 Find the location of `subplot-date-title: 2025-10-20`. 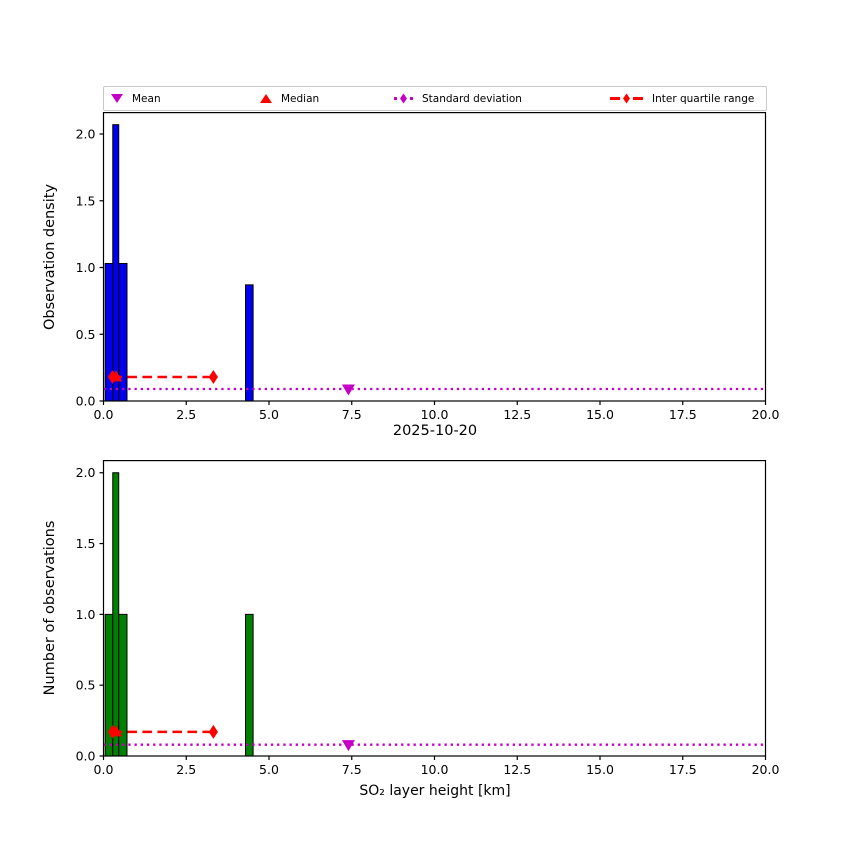

subplot-date-title: 2025-10-20 is located at coordinates (435, 431).